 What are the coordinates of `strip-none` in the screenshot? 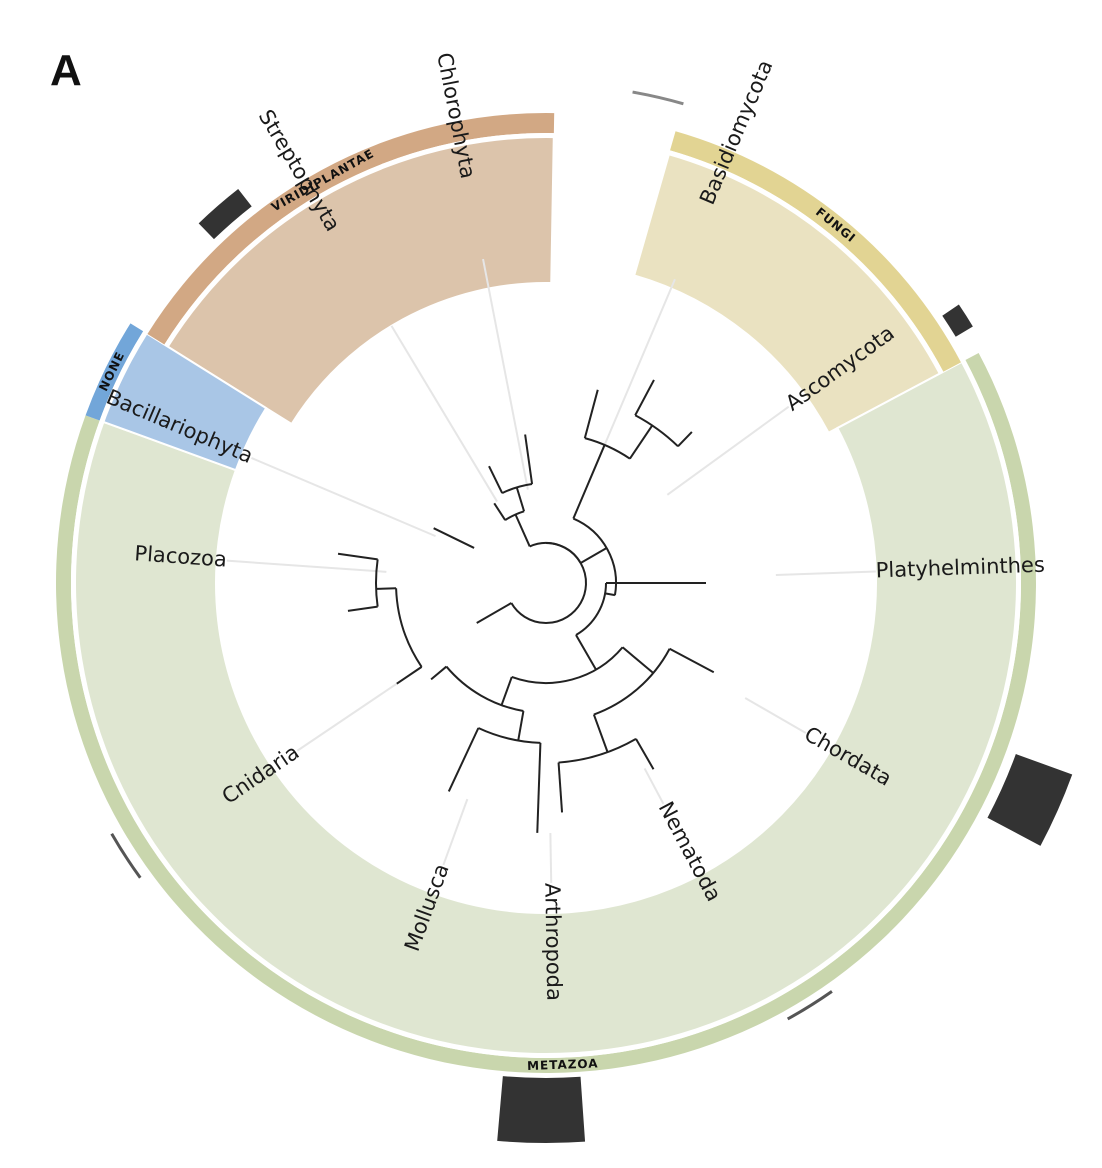 It's located at (114, 372).